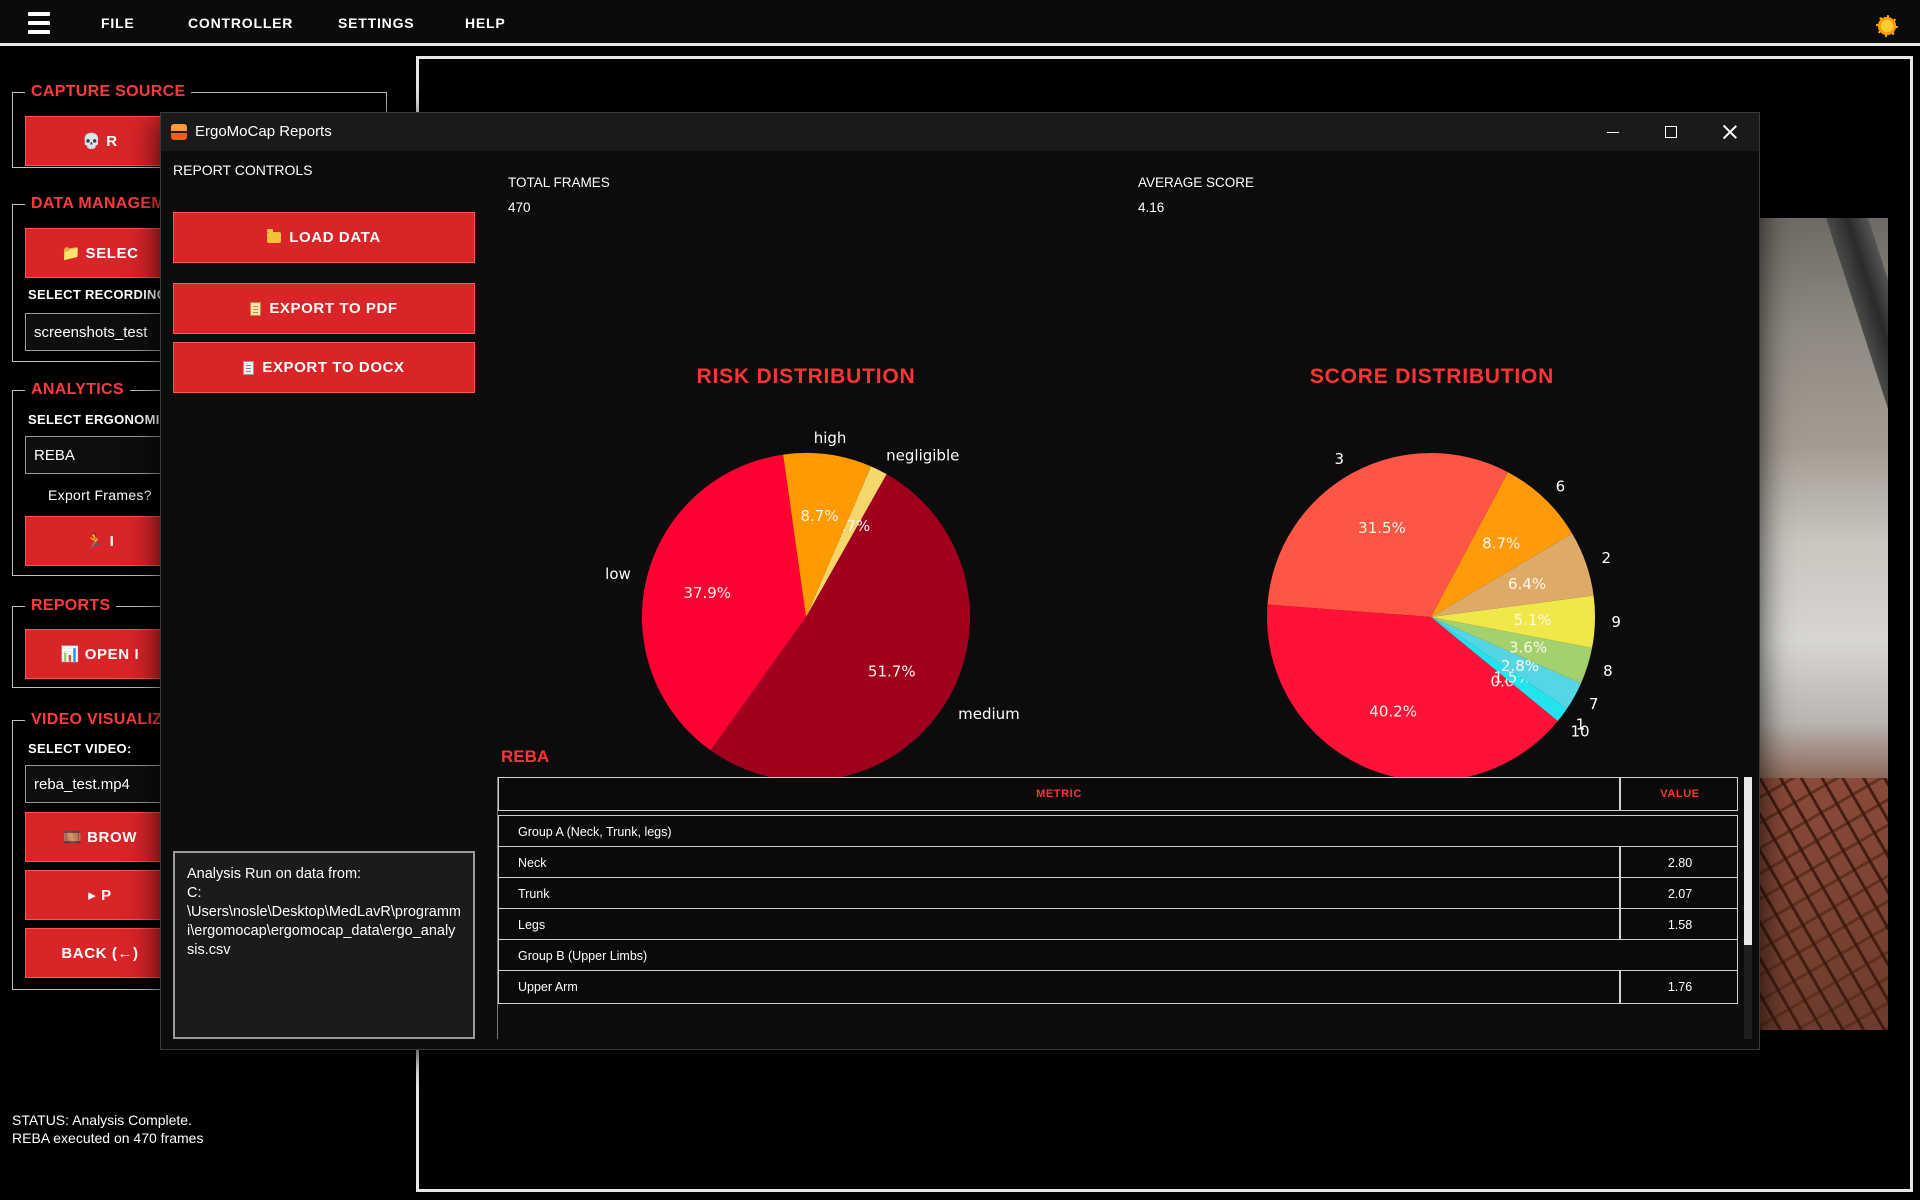 The image size is (1920, 1200). I want to click on maximize-icon, so click(1671, 132).